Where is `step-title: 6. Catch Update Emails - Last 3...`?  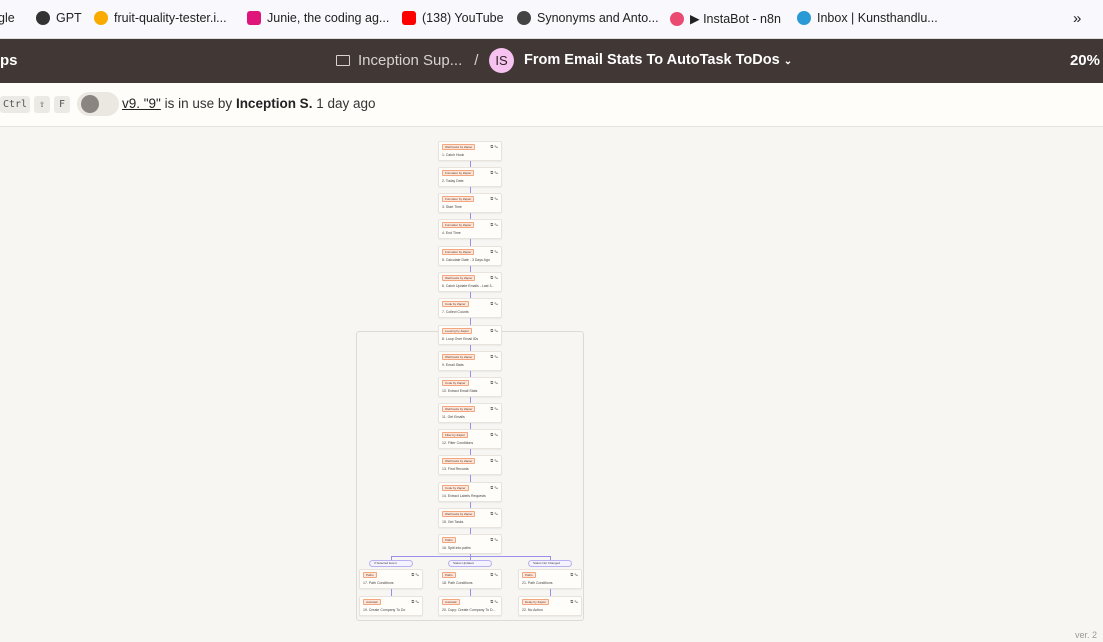
step-title: 6. Catch Update Emails - Last 3... is located at coordinates (468, 286).